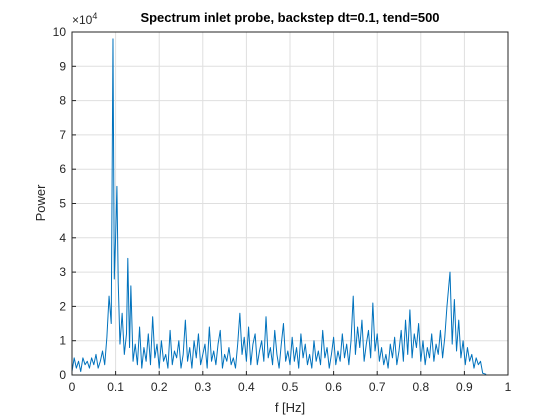 This screenshot has height=420, width=560. Describe the element at coordinates (290, 407) in the screenshot. I see `x-axis-label: f [Hz]` at that location.